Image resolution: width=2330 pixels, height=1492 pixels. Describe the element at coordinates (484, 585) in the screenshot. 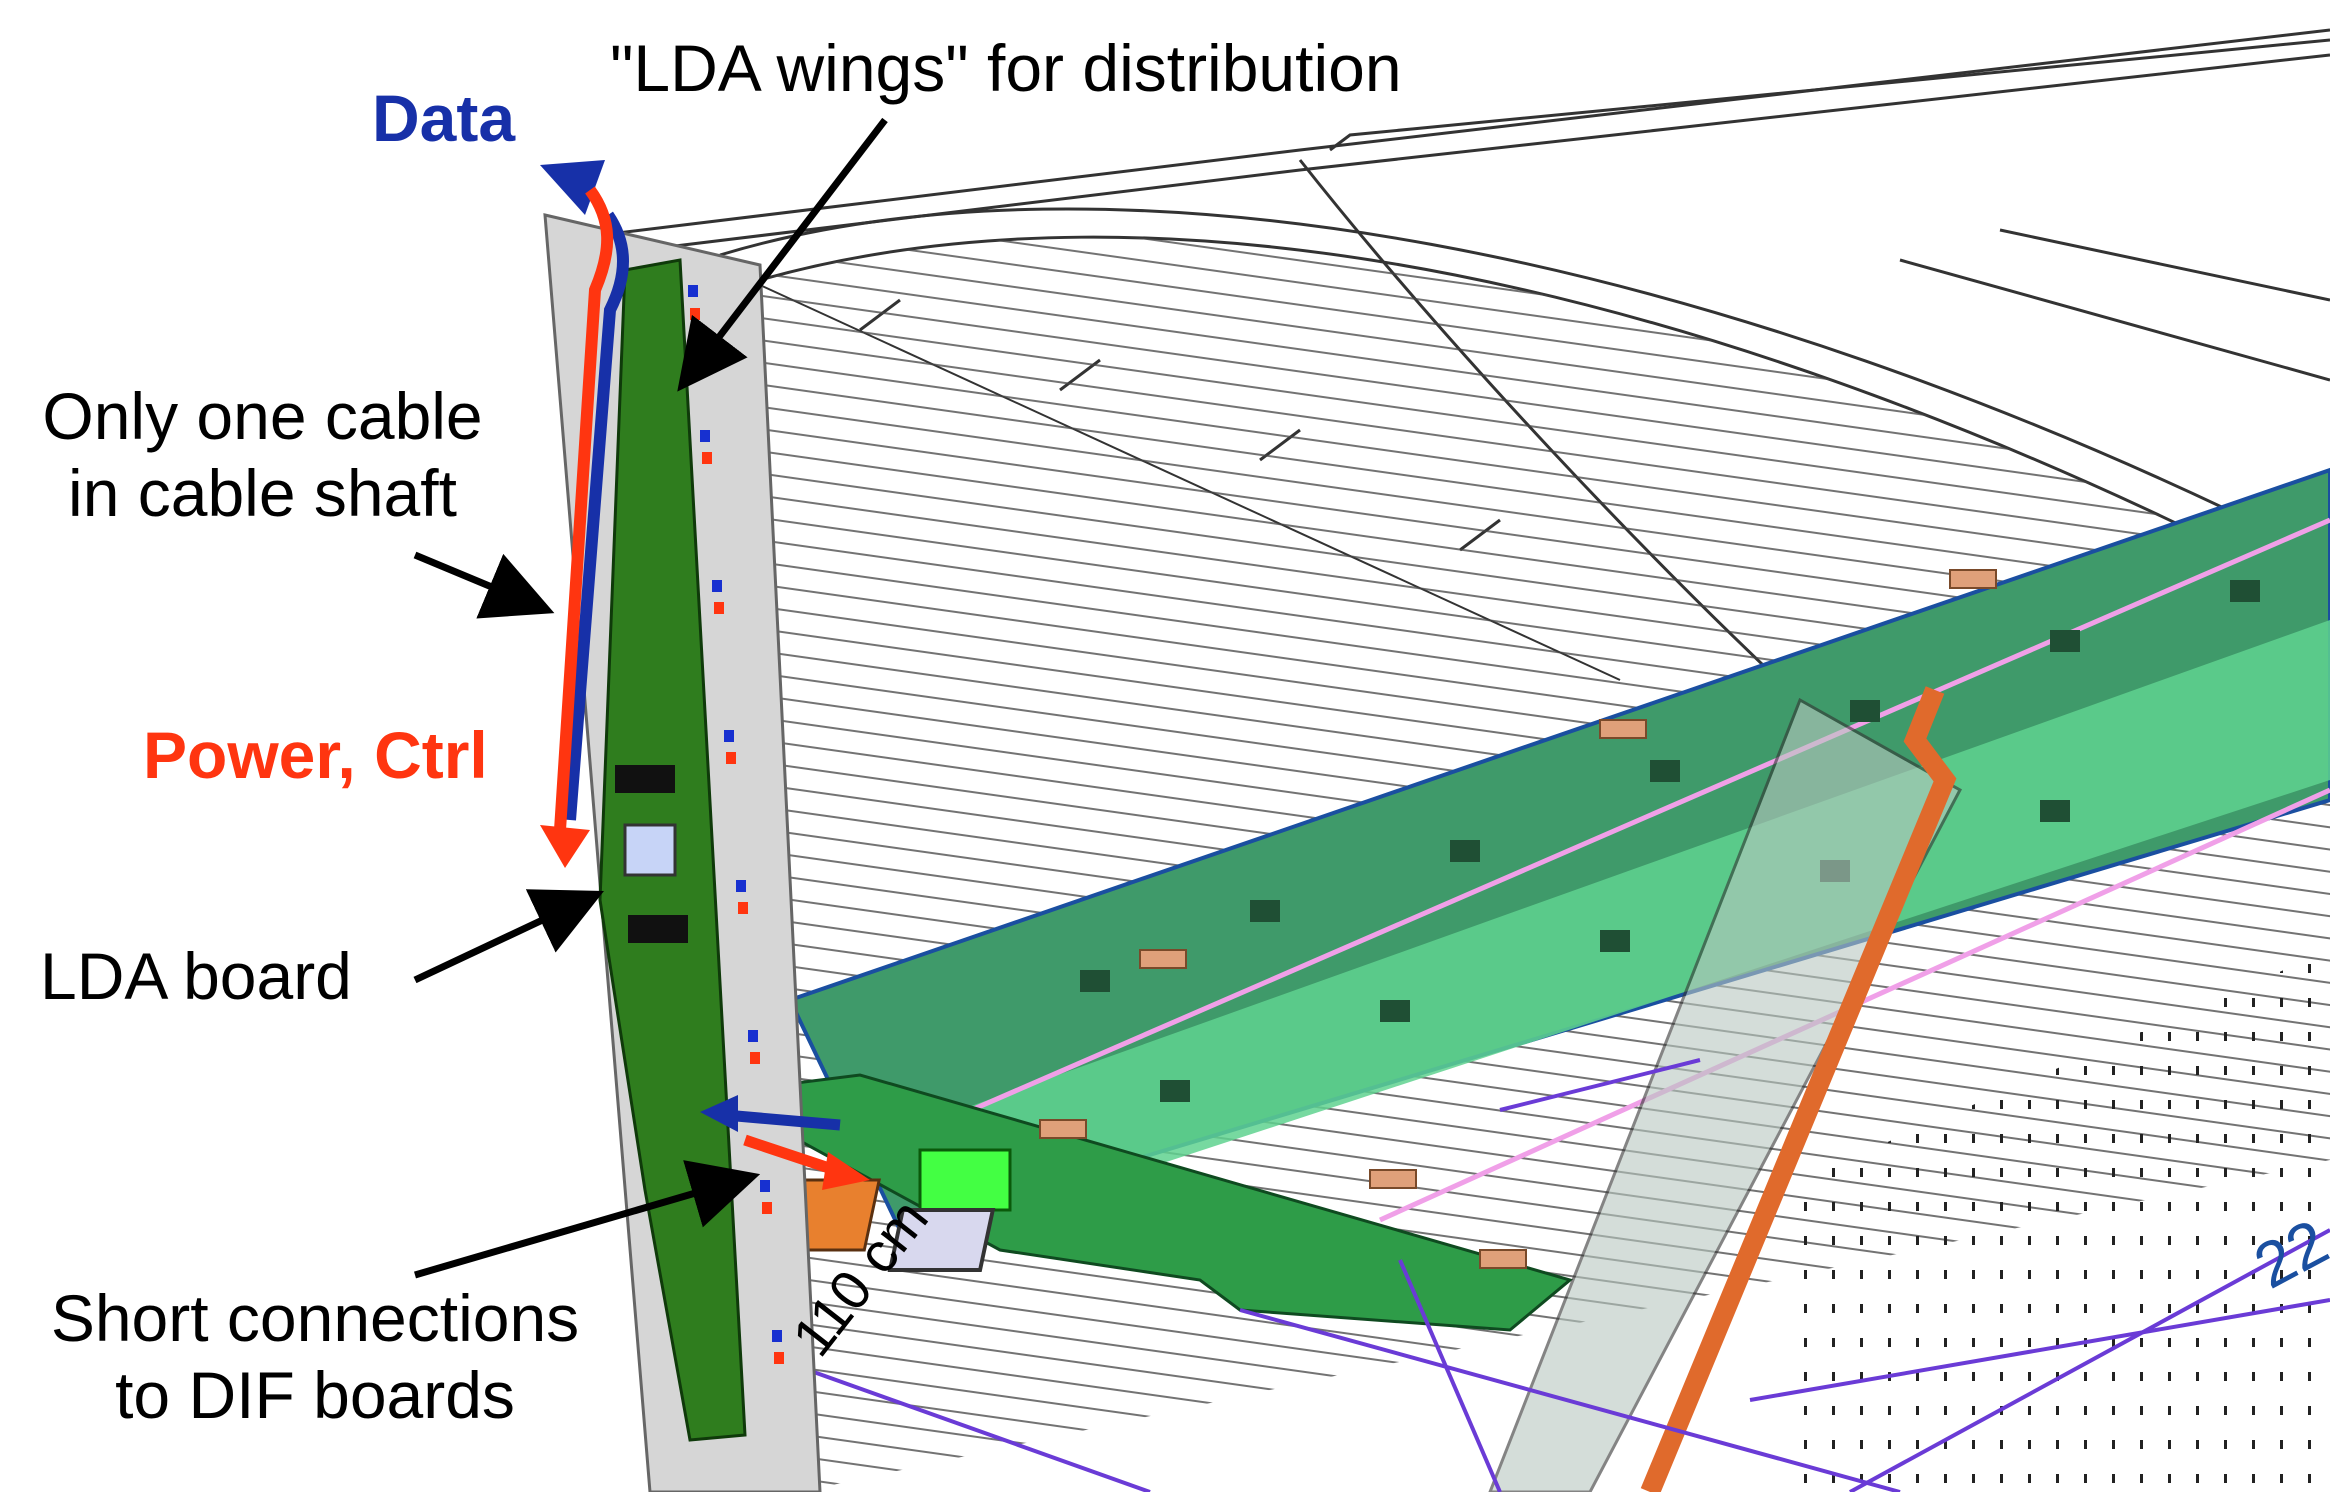

I see `arrow-cable-shaft` at that location.